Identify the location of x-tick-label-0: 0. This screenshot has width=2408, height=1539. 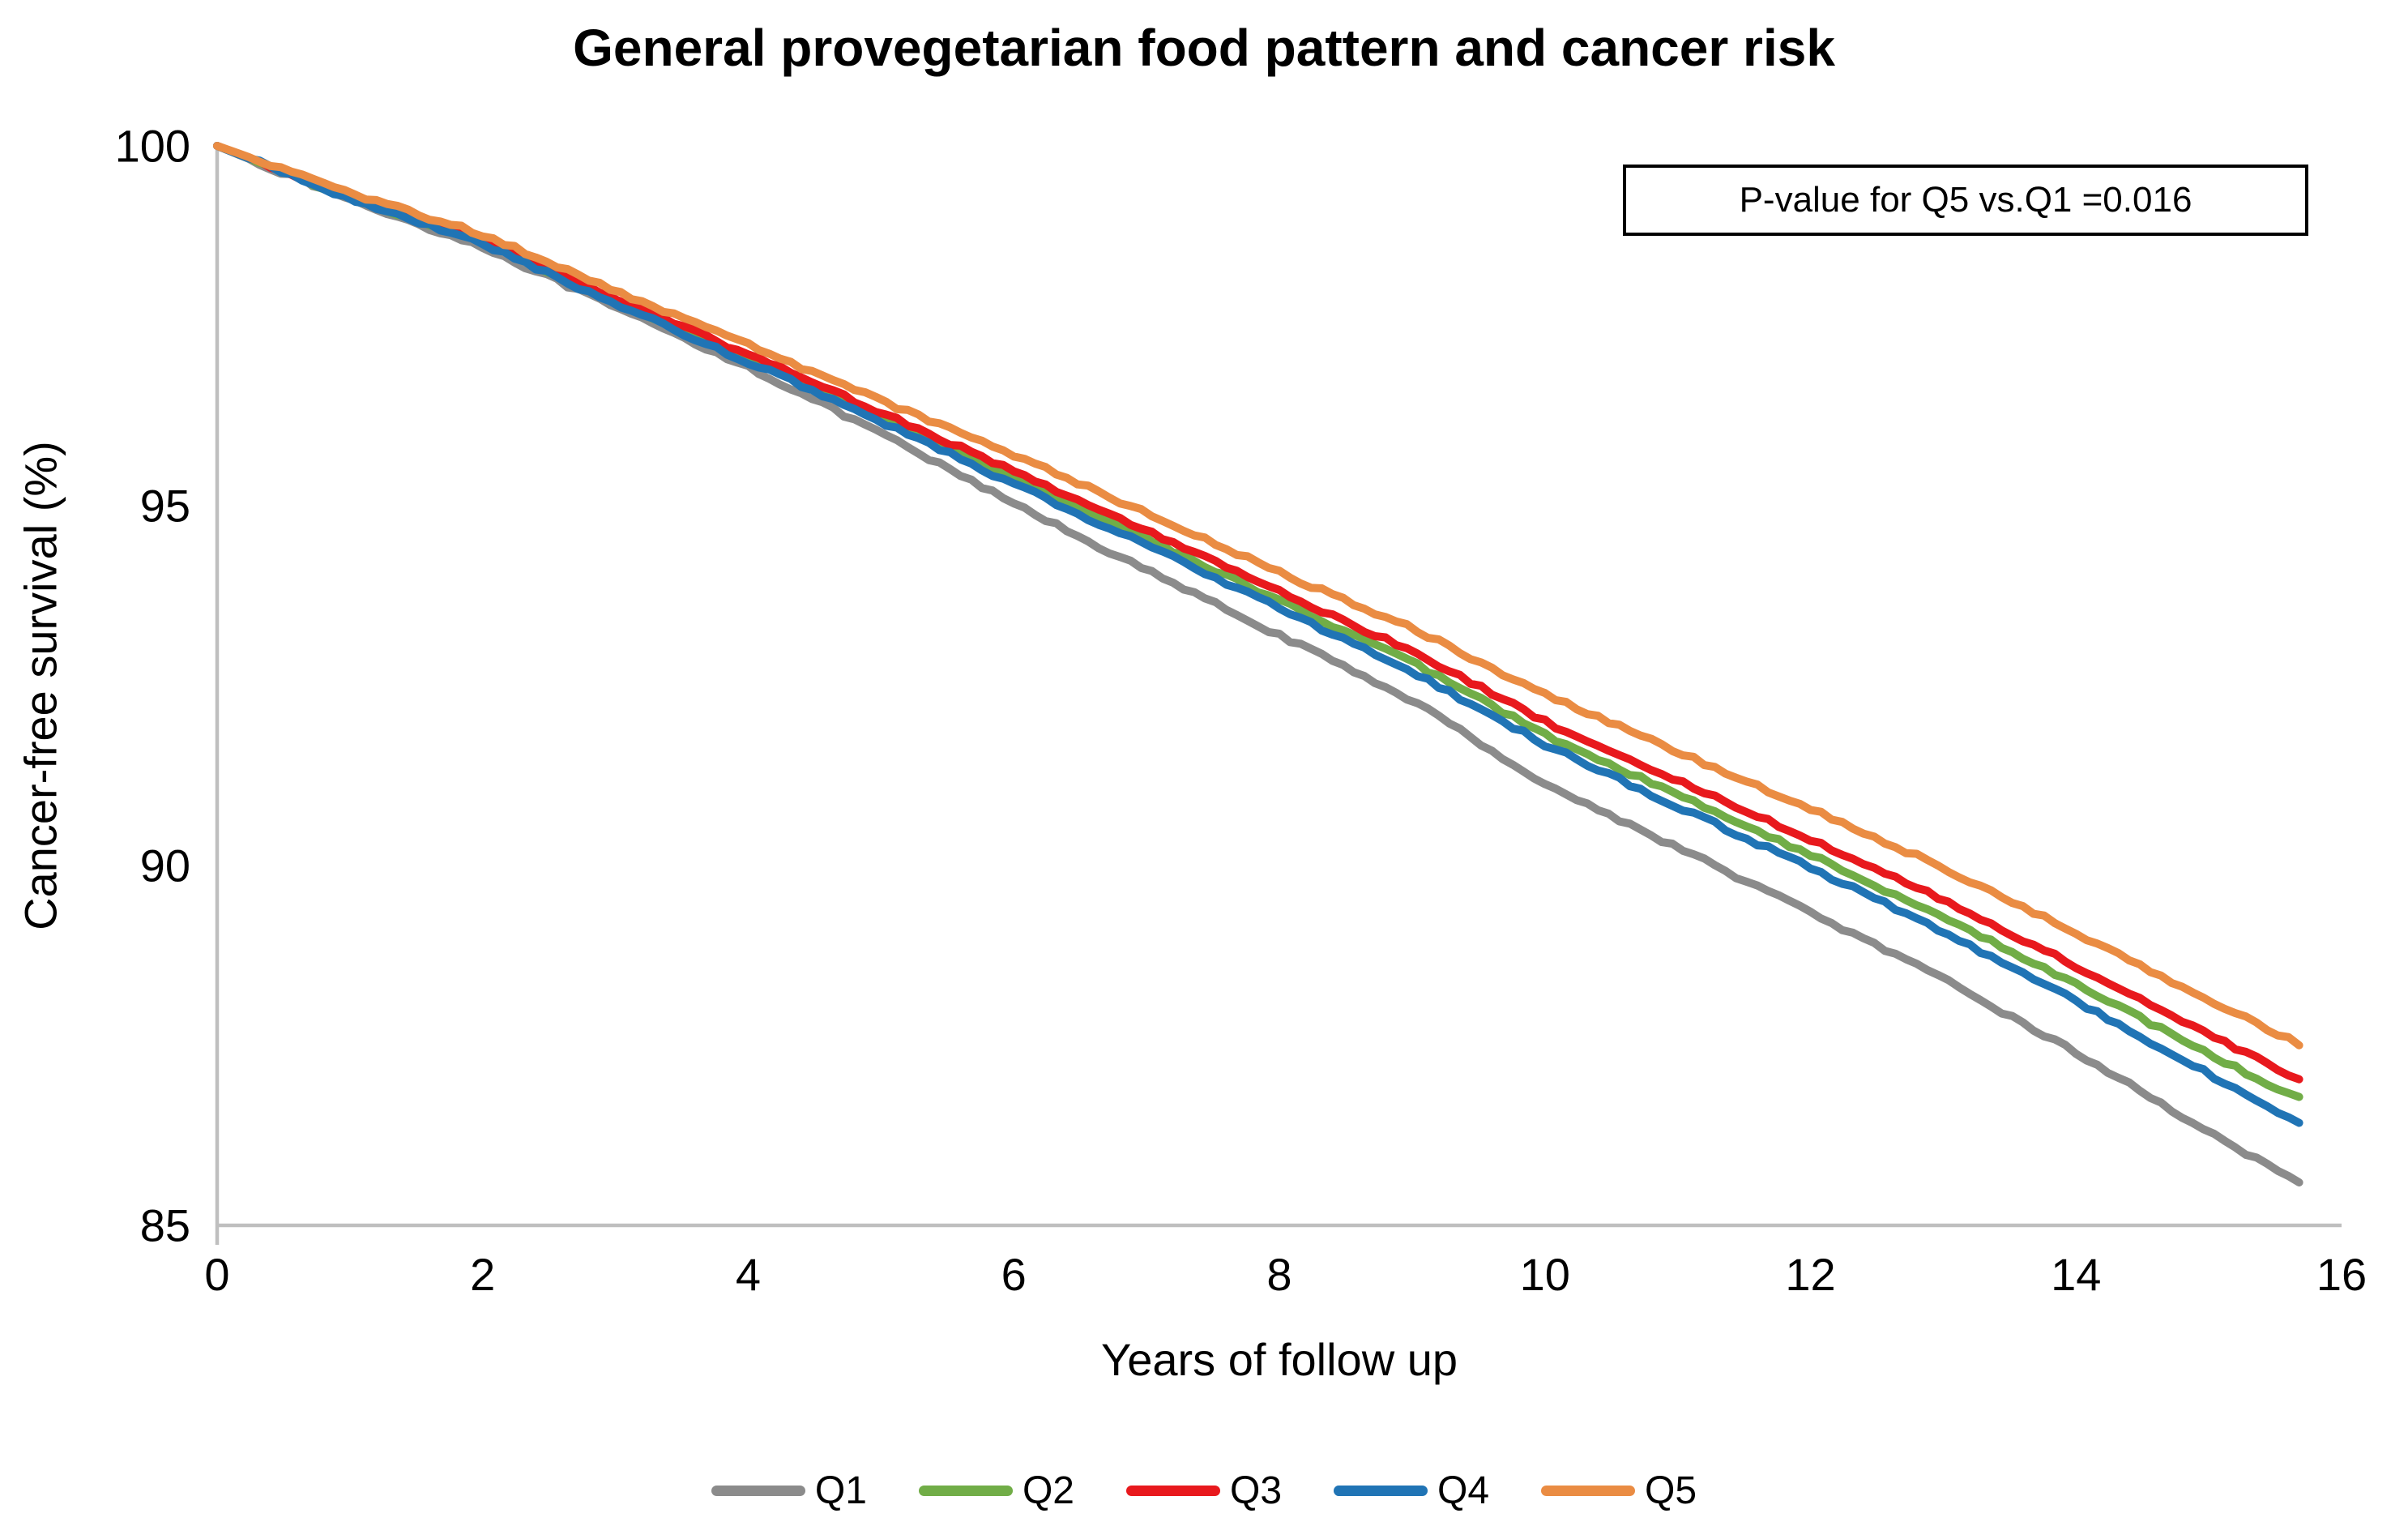
(217, 1274).